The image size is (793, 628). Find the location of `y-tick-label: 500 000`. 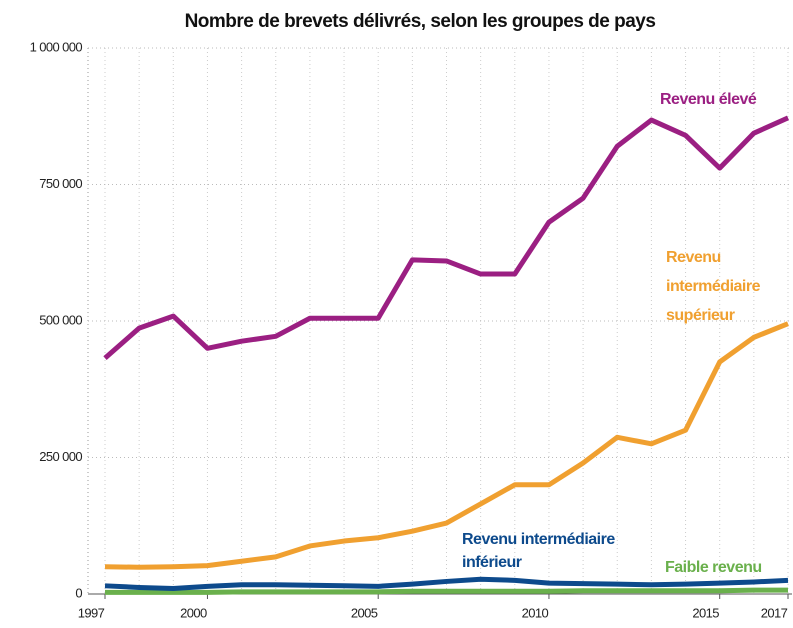

y-tick-label: 500 000 is located at coordinates (60, 319).